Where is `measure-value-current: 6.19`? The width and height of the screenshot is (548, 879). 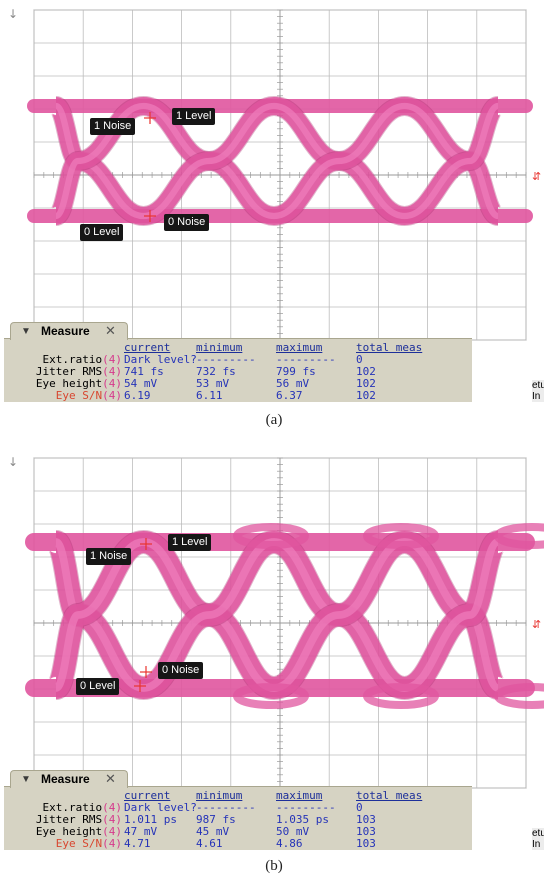
measure-value-current: 6.19 is located at coordinates (137, 395).